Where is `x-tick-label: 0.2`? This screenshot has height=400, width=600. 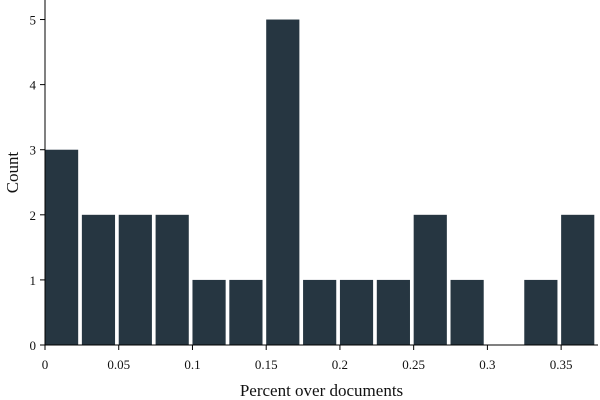 x-tick-label: 0.2 is located at coordinates (340, 364).